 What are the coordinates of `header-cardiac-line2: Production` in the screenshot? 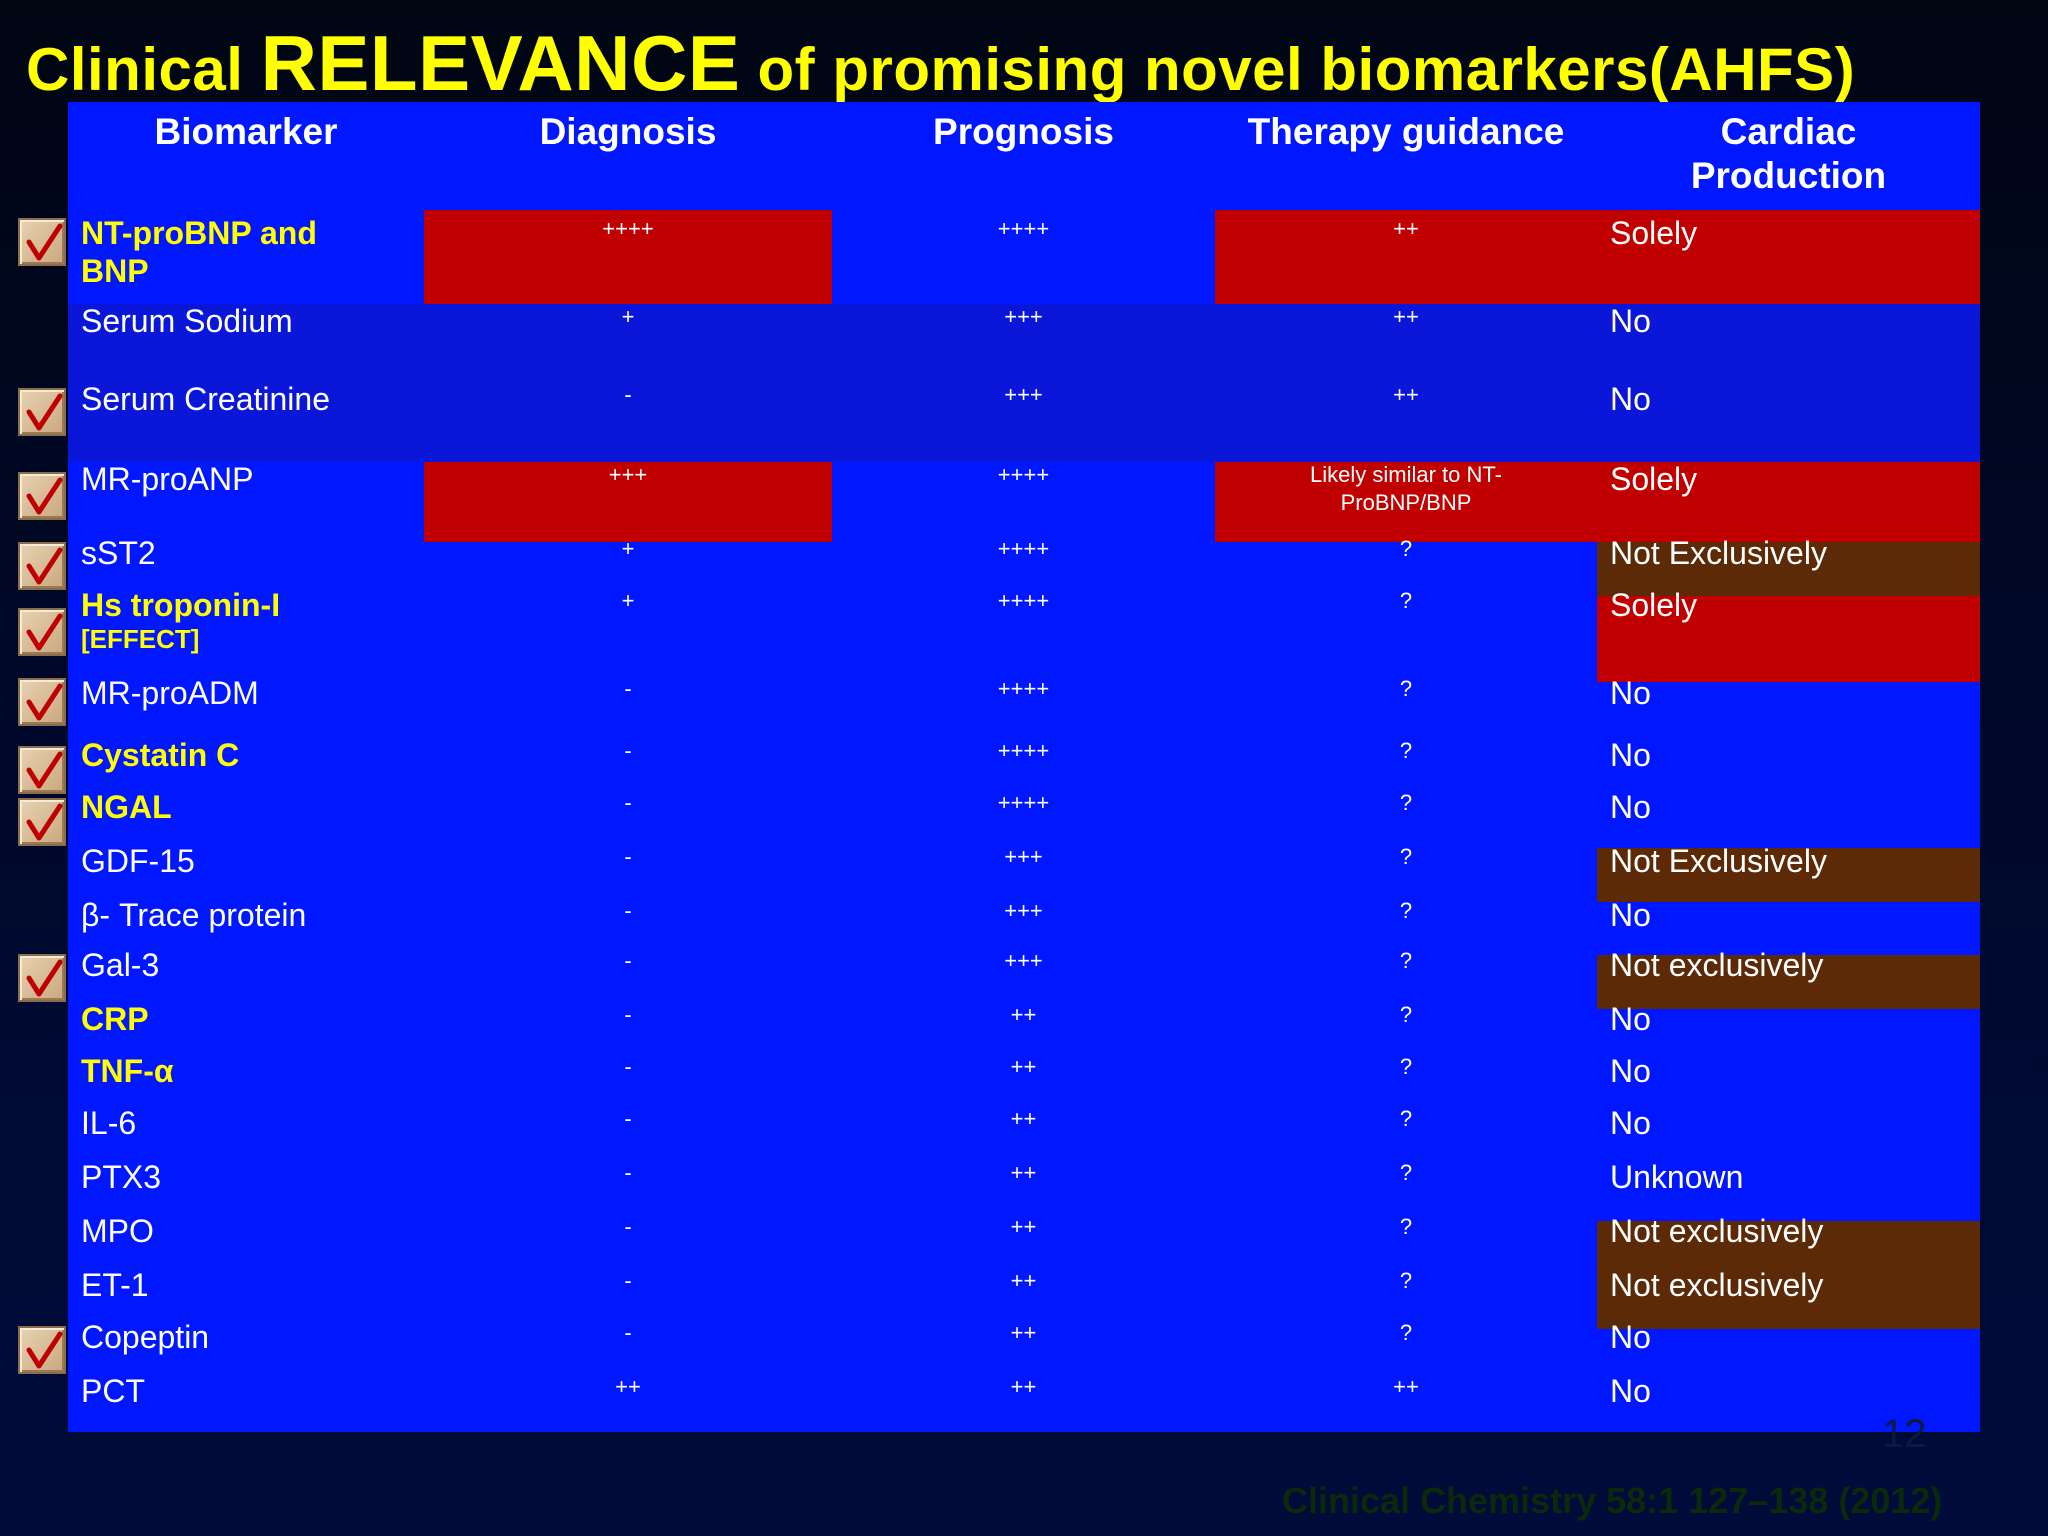 It's located at (1788, 175).